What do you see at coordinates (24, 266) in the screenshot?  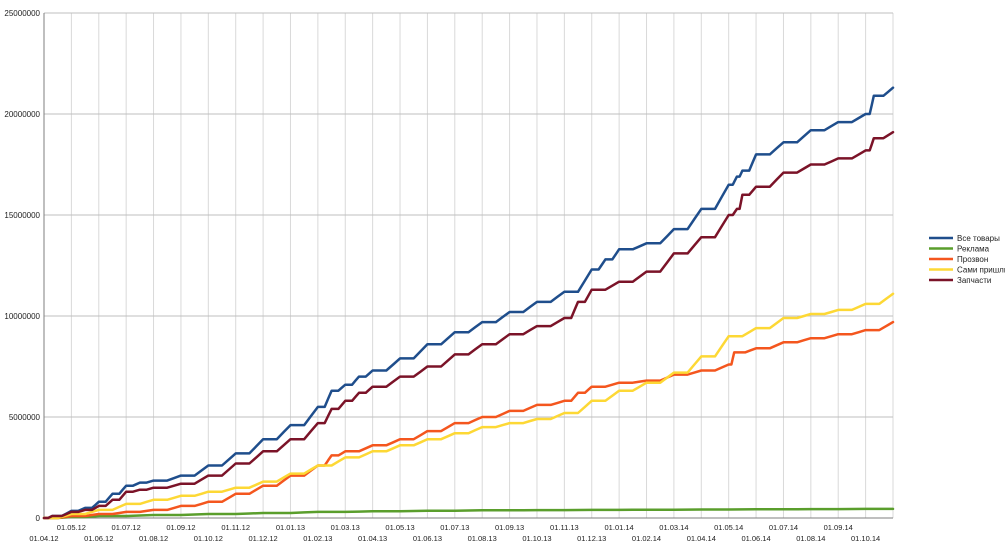 I see `y-axis: 0 5000000 10000000 15000000 20000000 25000000` at bounding box center [24, 266].